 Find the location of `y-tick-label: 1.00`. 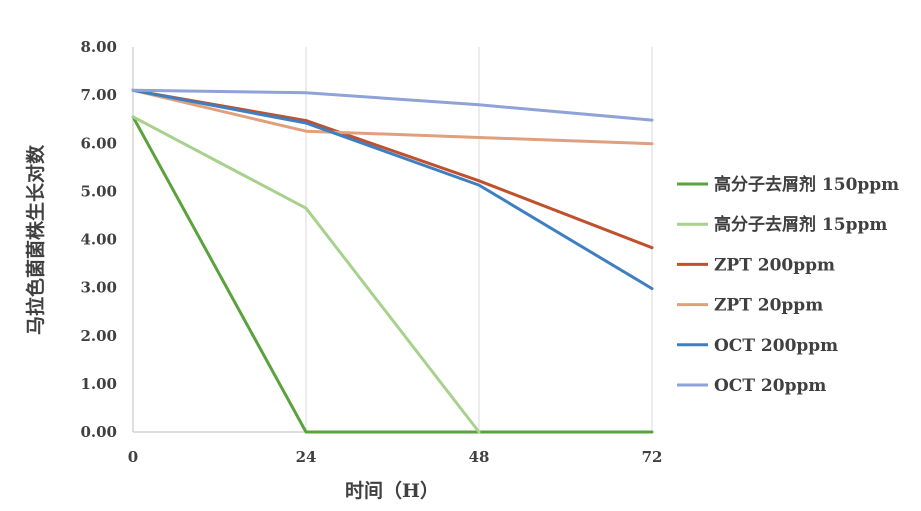

y-tick-label: 1.00 is located at coordinates (98, 384).